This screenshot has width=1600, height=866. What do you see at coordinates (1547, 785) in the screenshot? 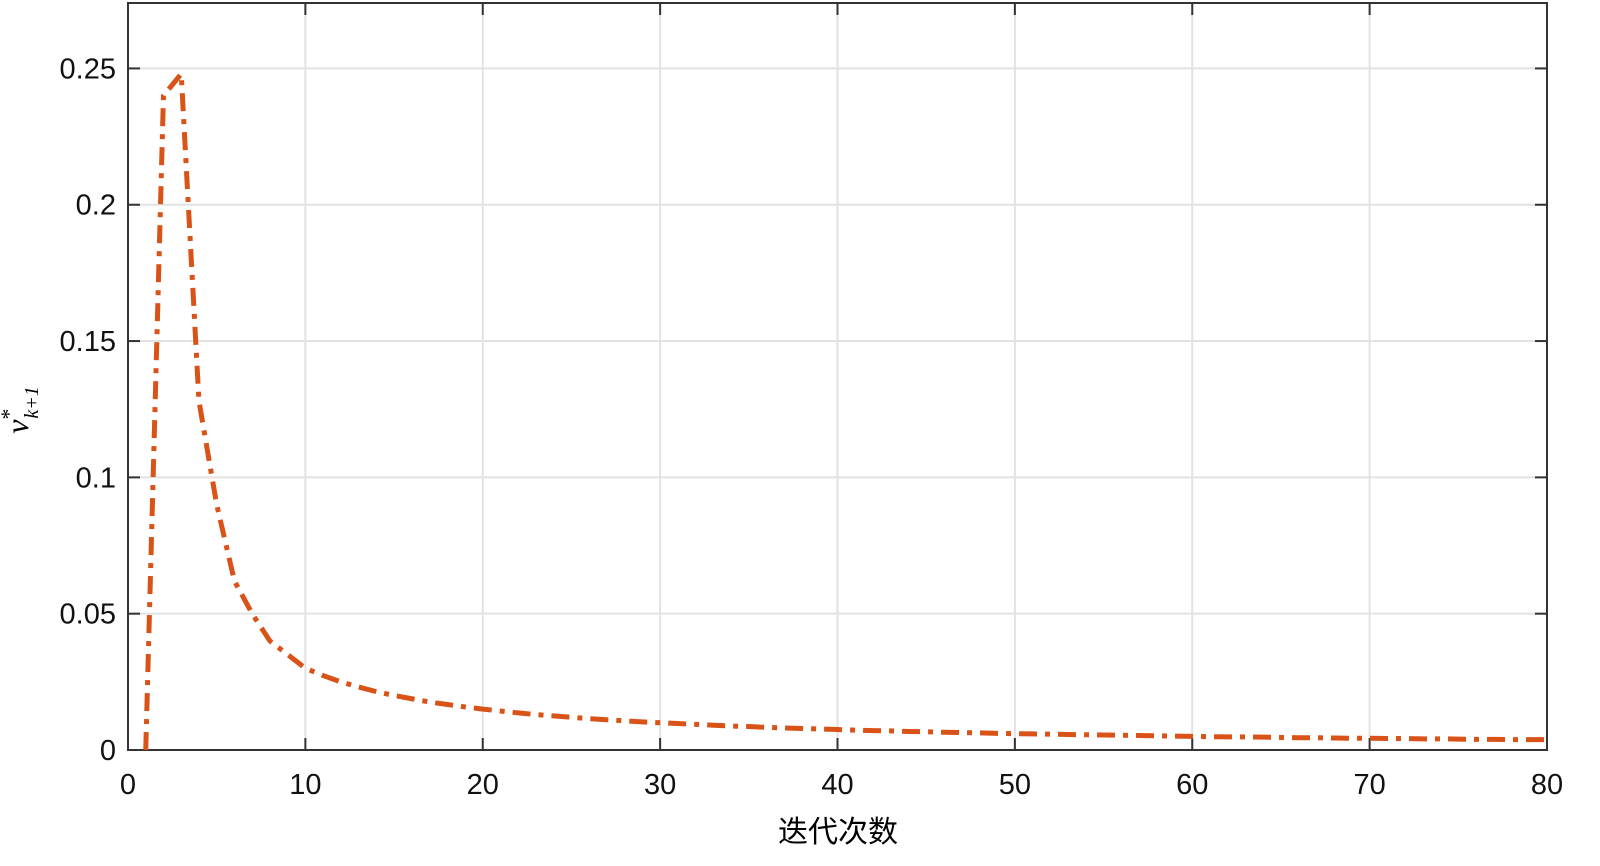
I see `x-tick-label: 80` at bounding box center [1547, 785].